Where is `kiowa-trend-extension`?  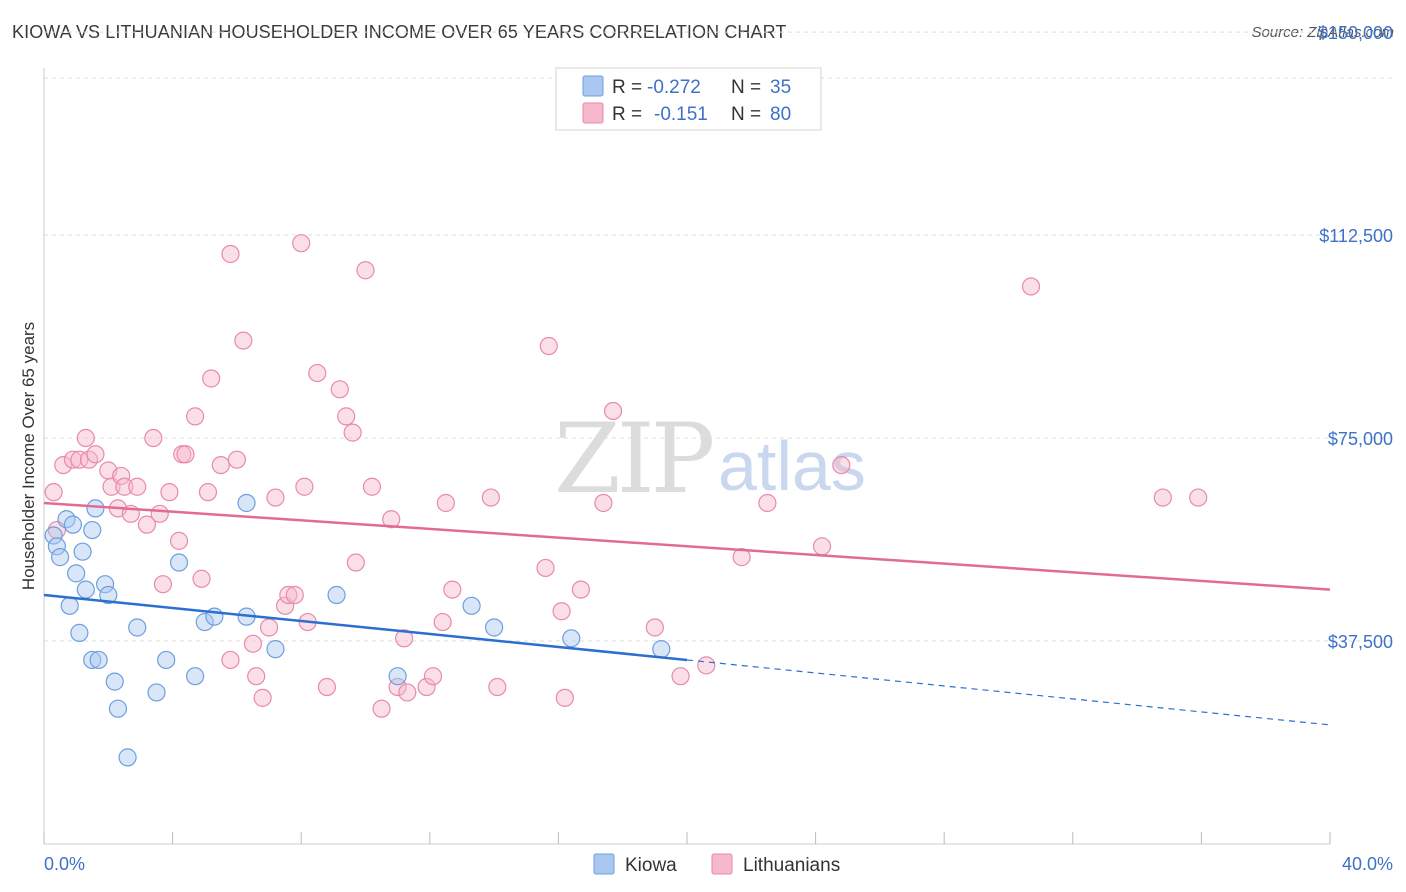 kiowa-trend-extension is located at coordinates (1008, 692).